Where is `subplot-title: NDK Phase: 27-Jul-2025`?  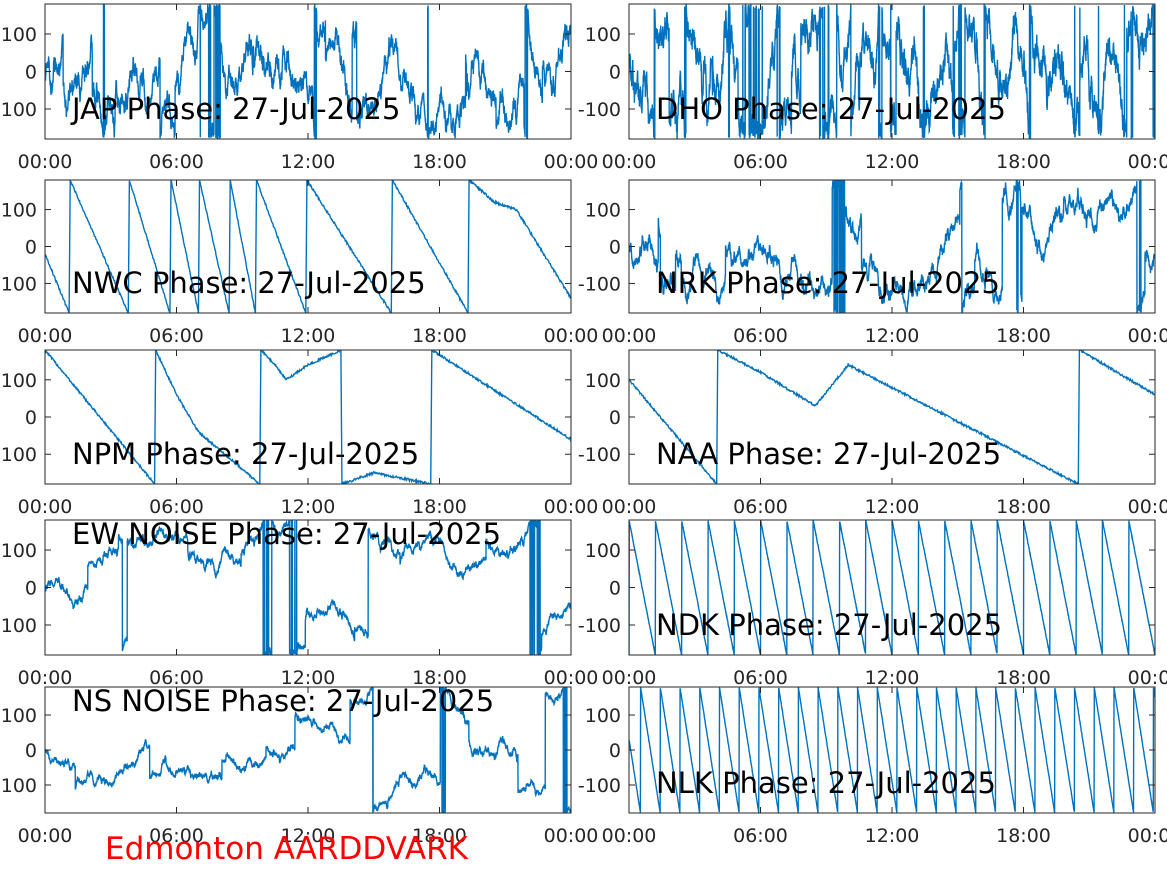 subplot-title: NDK Phase: 27-Jul-2025 is located at coordinates (829, 625).